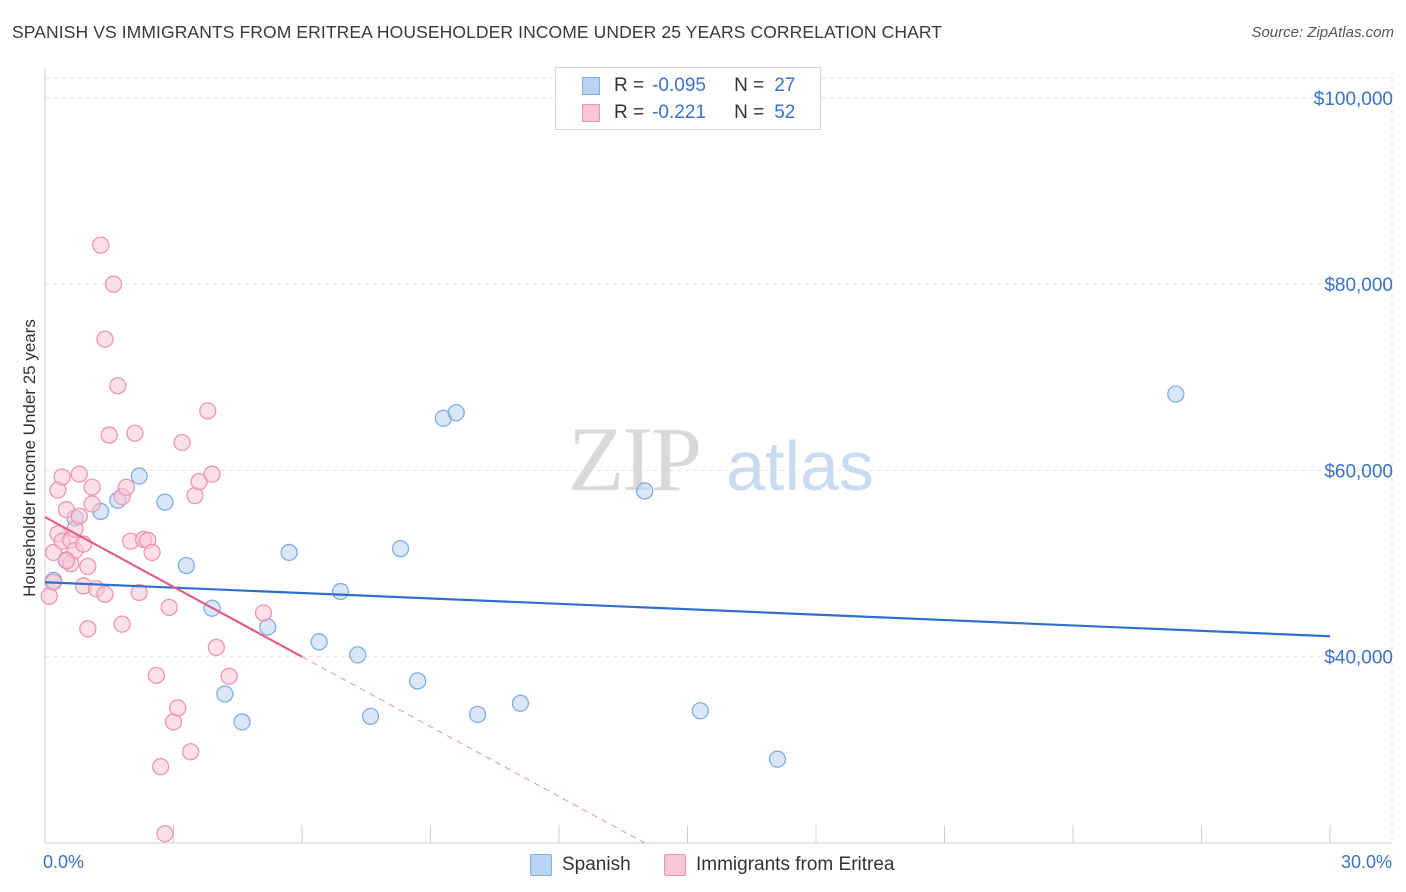  I want to click on legend-r-value-spanish: -0.095, so click(679, 85).